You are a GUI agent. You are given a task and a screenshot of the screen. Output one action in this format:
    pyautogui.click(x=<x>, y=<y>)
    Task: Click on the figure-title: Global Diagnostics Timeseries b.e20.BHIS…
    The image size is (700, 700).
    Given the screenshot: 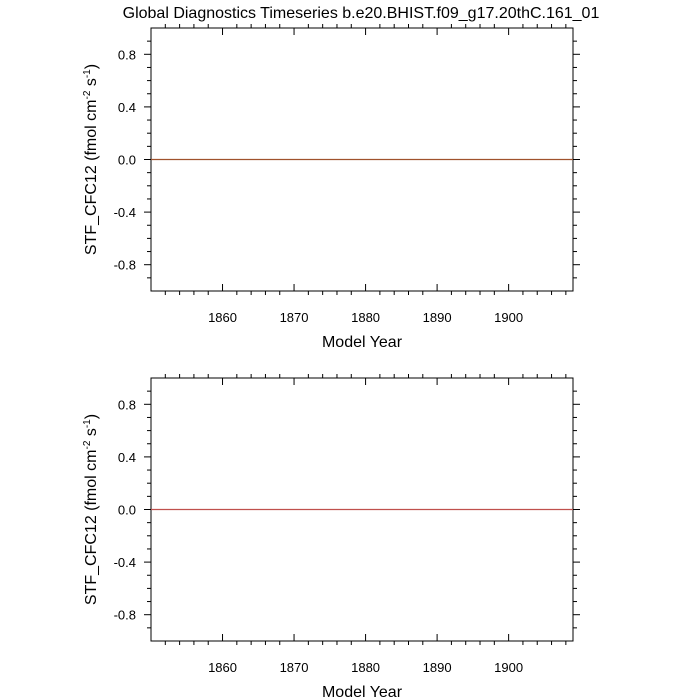 What is the action you would take?
    pyautogui.click(x=361, y=13)
    